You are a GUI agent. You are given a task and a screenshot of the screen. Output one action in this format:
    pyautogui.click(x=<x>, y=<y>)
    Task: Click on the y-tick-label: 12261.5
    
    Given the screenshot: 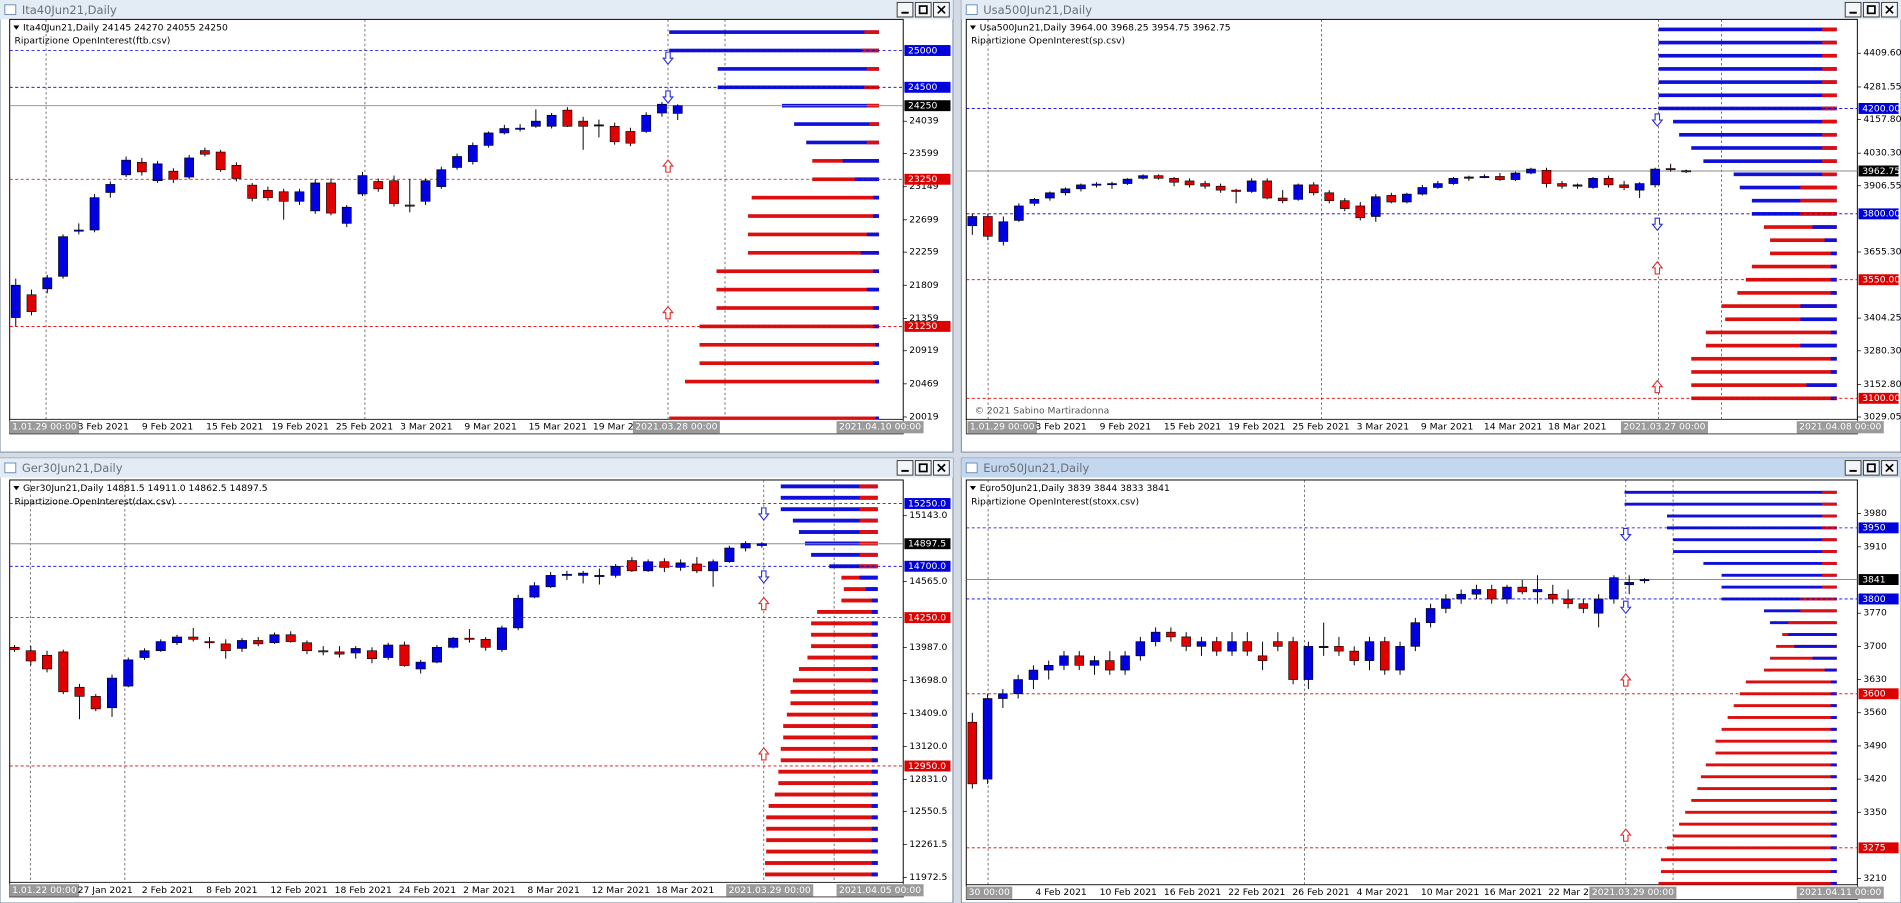 What is the action you would take?
    pyautogui.click(x=928, y=844)
    